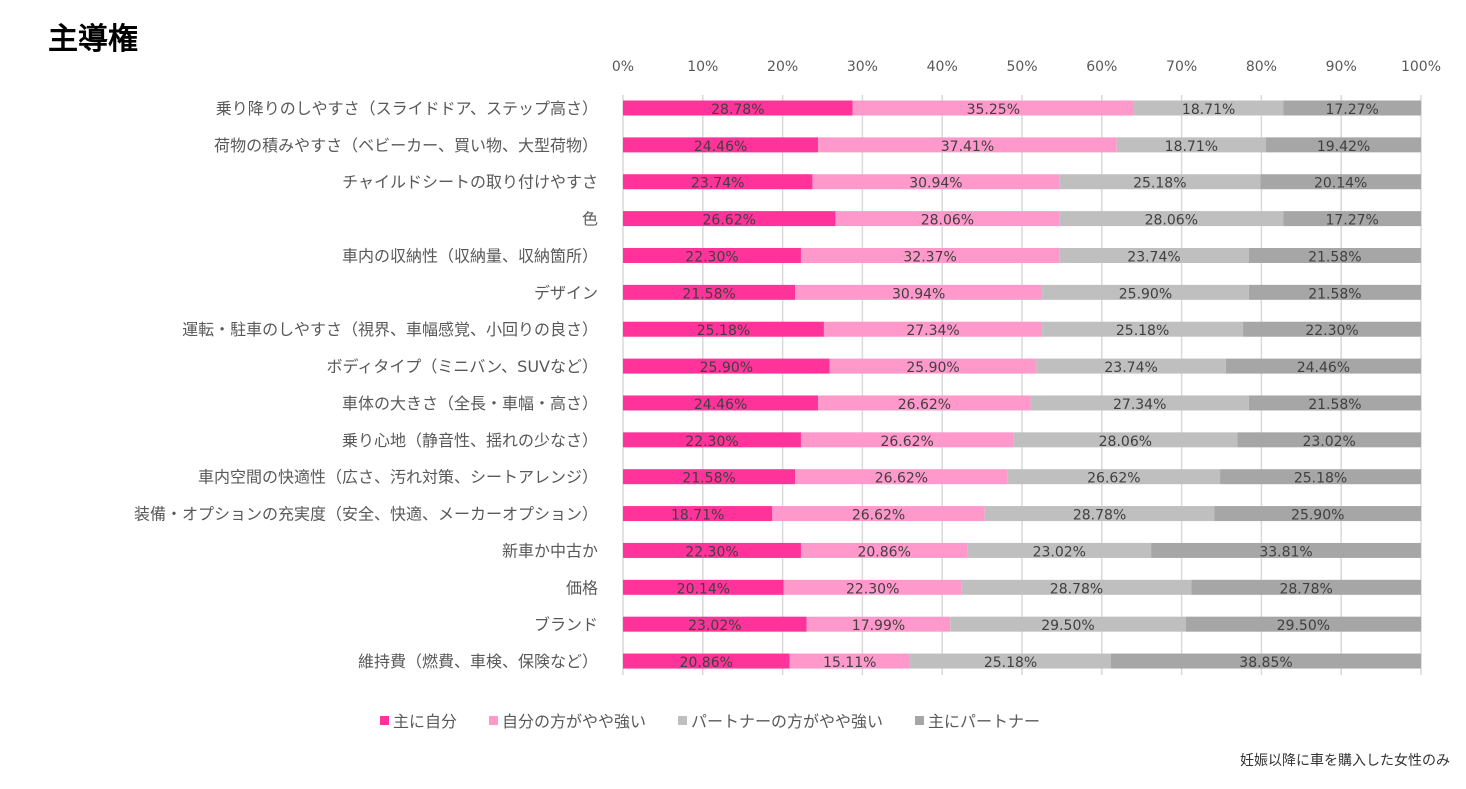 This screenshot has width=1466, height=789. I want to click on category-label: ボディタイプ（ミニバン、SUVなど）, so click(462, 366).